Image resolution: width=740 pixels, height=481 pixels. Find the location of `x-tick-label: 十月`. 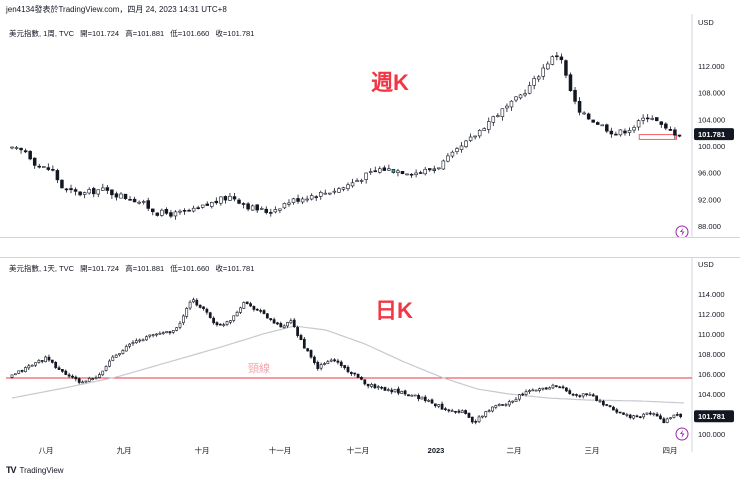

x-tick-label: 十月 is located at coordinates (202, 450).